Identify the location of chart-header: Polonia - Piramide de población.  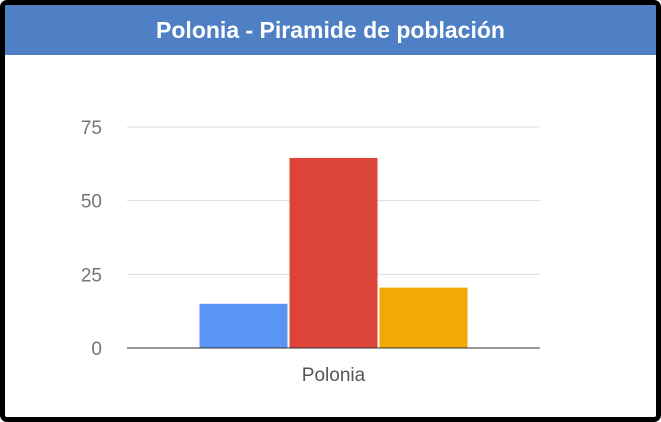
(330, 30).